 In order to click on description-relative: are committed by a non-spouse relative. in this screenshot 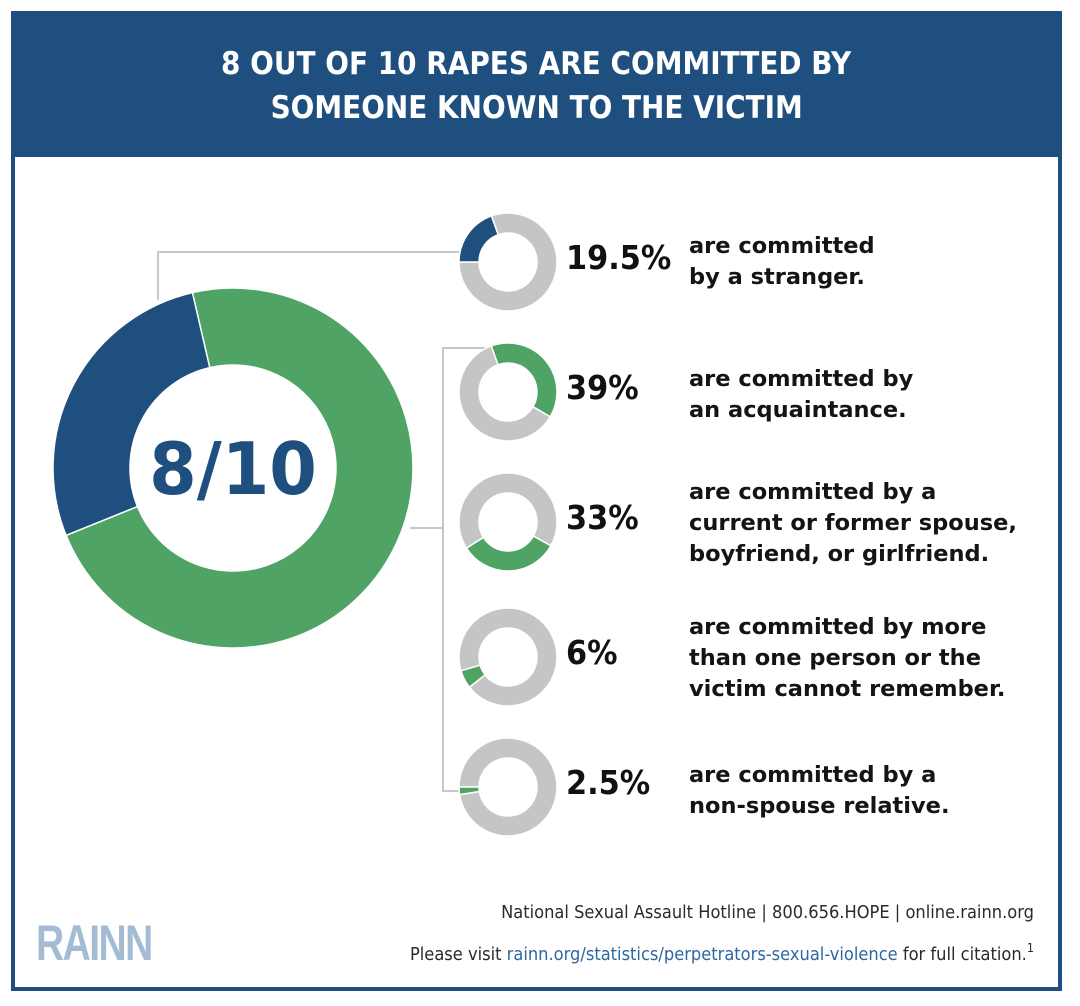, I will do `click(819, 791)`.